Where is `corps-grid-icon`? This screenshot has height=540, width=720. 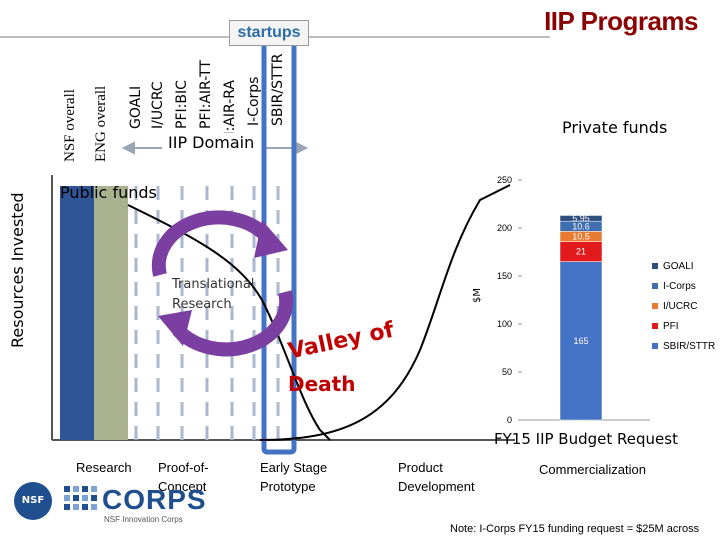 corps-grid-icon is located at coordinates (81, 501).